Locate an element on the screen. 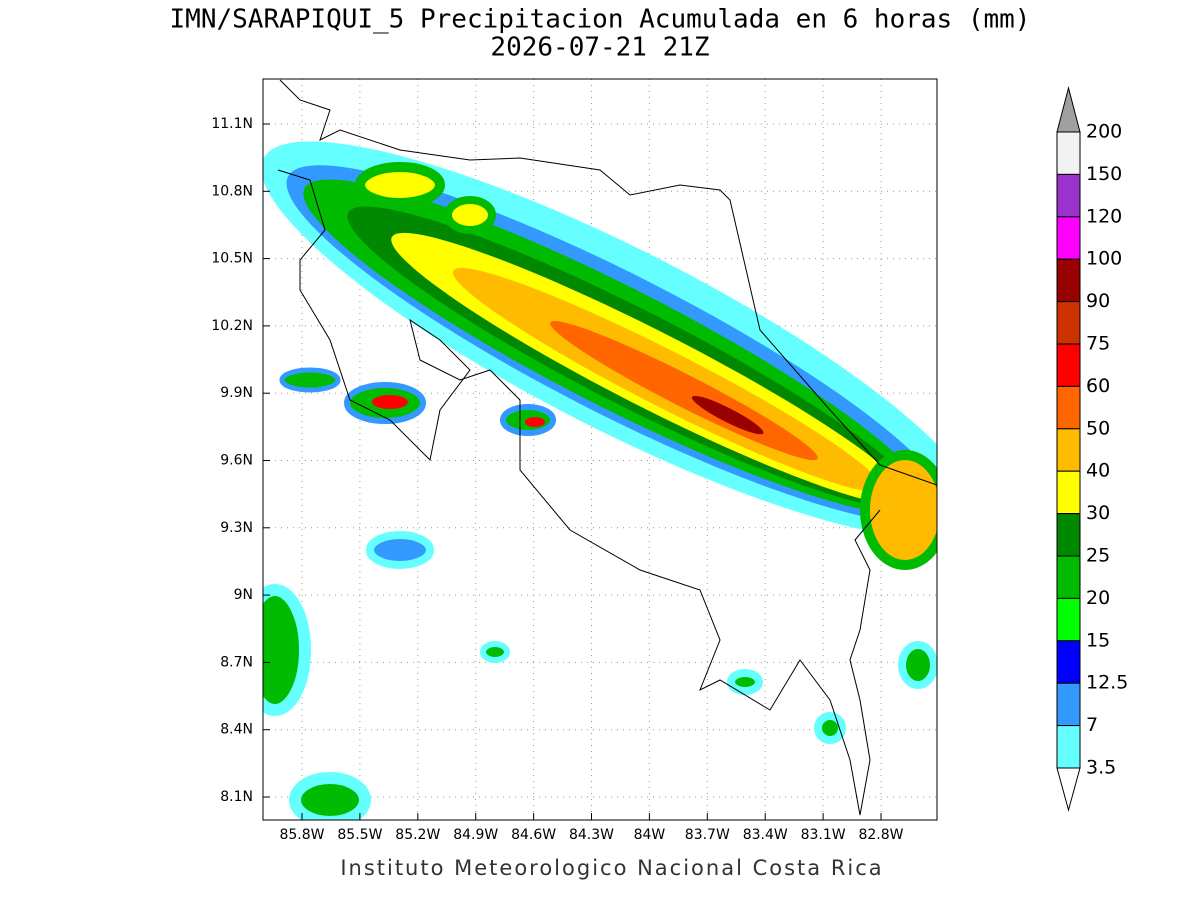 This screenshot has width=1200, height=904. colorbar-label: 100 is located at coordinates (1104, 259).